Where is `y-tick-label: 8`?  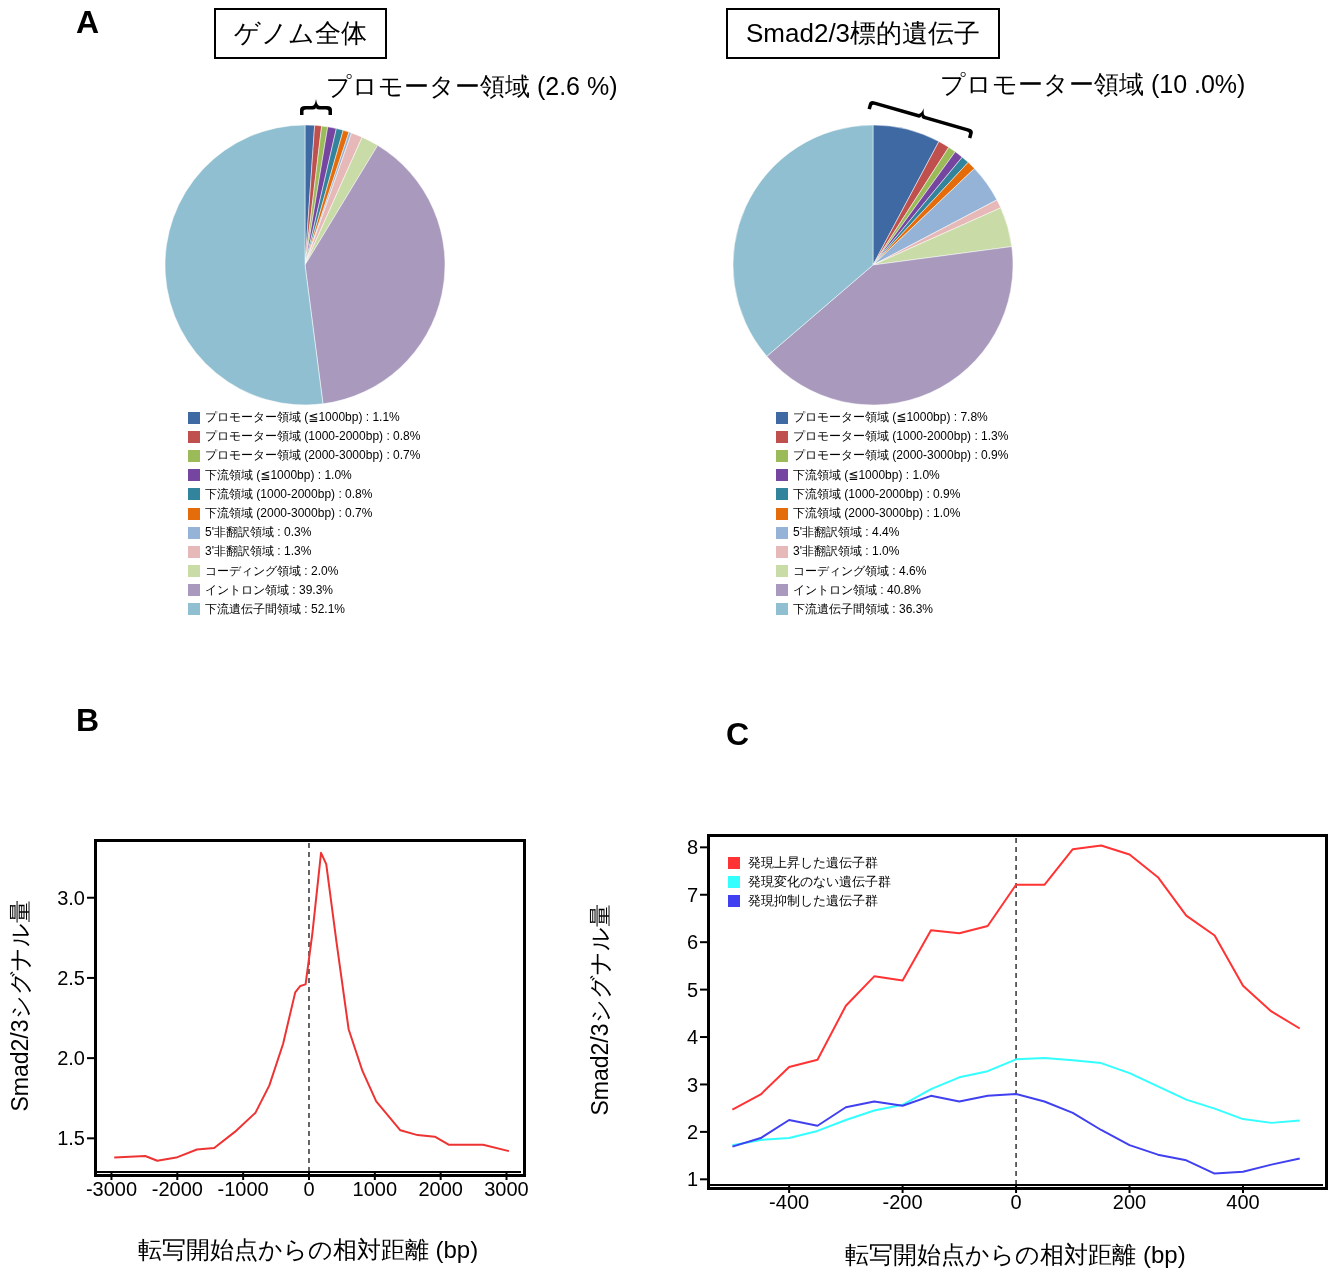
y-tick-label: 8 is located at coordinates (692, 847).